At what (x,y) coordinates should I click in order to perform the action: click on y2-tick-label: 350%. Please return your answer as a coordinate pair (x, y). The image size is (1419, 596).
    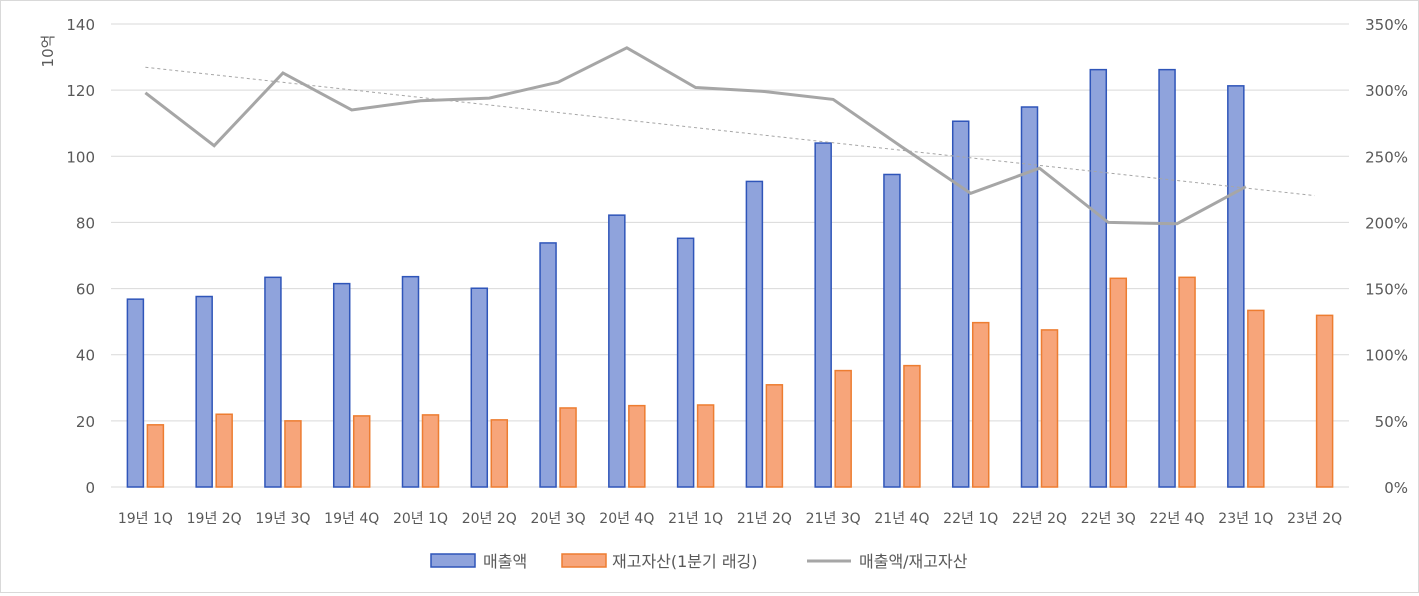
    Looking at the image, I should click on (1386, 25).